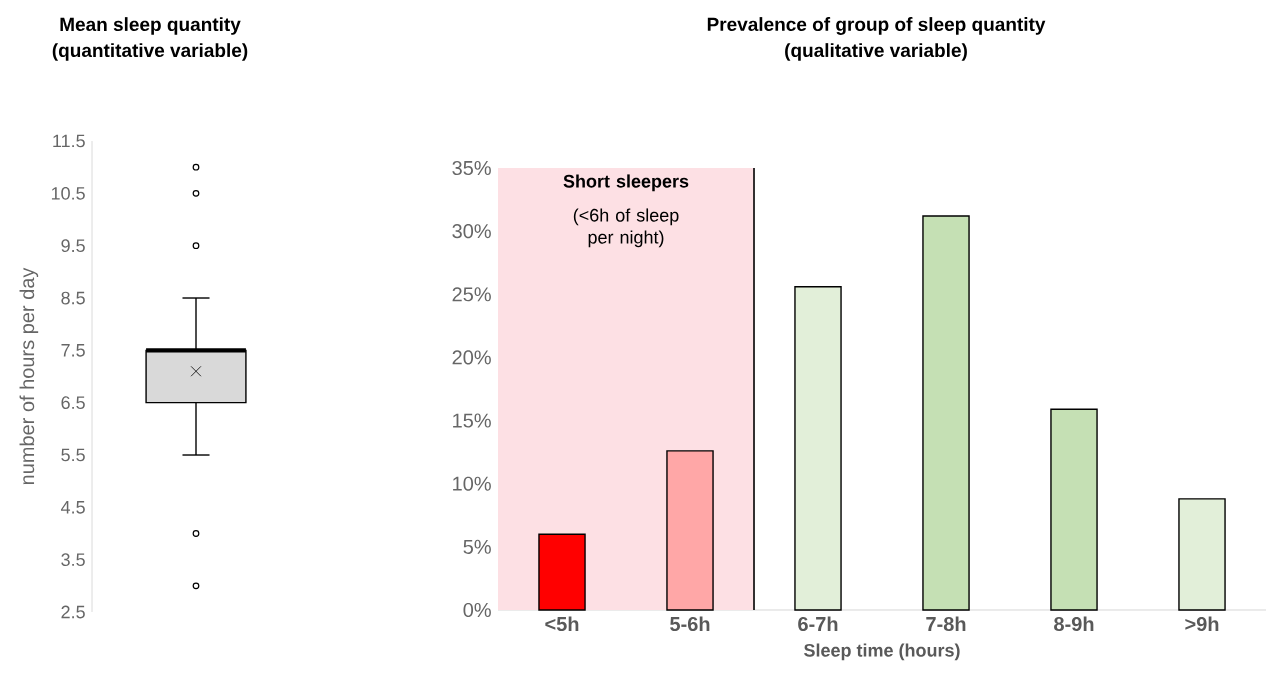 The width and height of the screenshot is (1280, 698). Describe the element at coordinates (626, 211) in the screenshot. I see `band-label: Short sleepers (<6h of sleep per night)` at that location.